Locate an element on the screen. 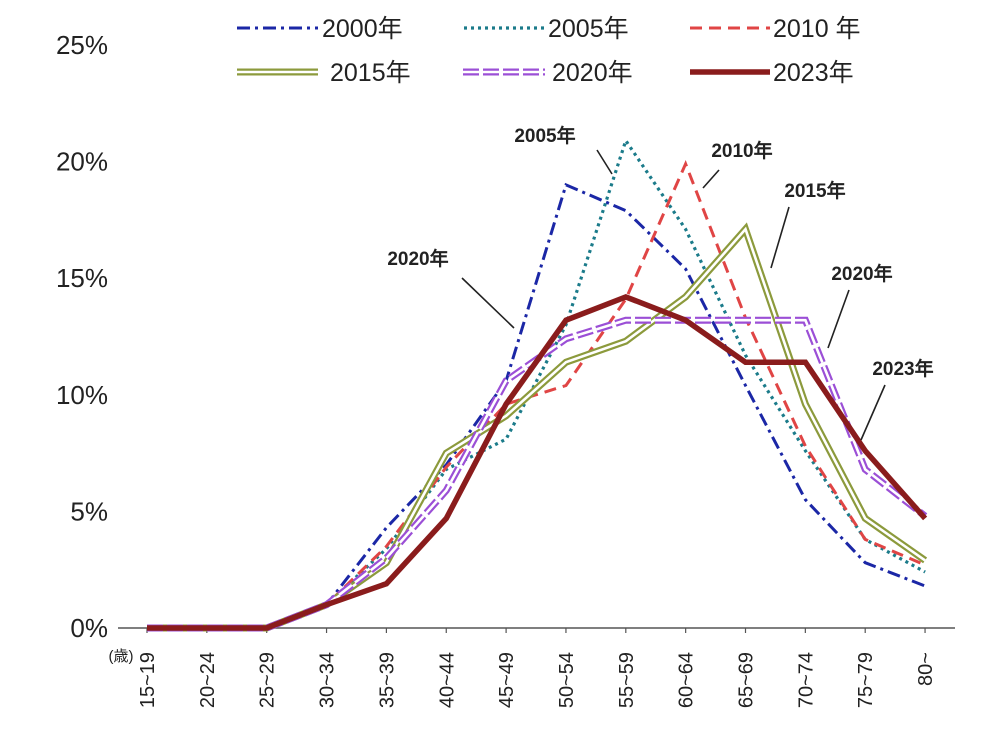 This screenshot has height=740, width=1000. legend-item-2020: 2020年 is located at coordinates (548, 73).